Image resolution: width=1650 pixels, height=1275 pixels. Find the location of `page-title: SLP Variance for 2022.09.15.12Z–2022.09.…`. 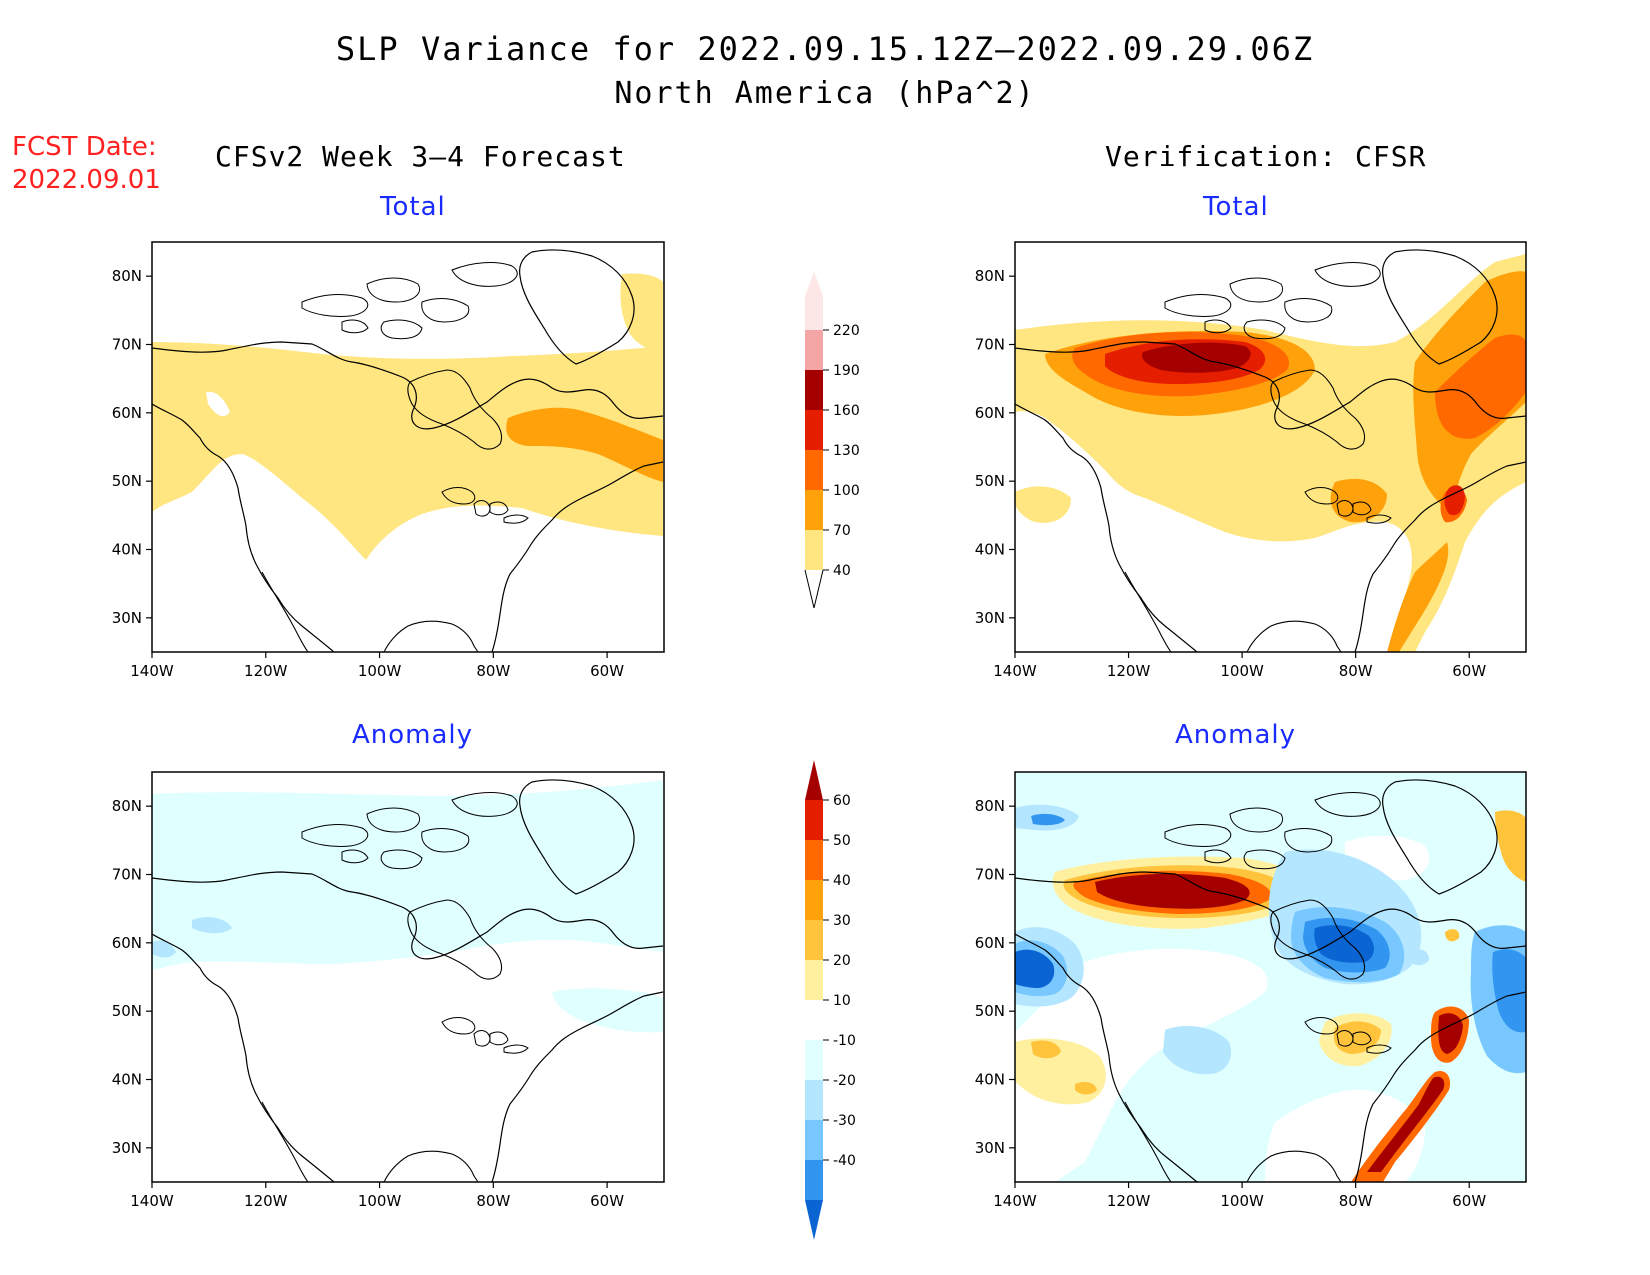

page-title: SLP Variance for 2022.09.15.12Z–2022.09.… is located at coordinates (825, 49).